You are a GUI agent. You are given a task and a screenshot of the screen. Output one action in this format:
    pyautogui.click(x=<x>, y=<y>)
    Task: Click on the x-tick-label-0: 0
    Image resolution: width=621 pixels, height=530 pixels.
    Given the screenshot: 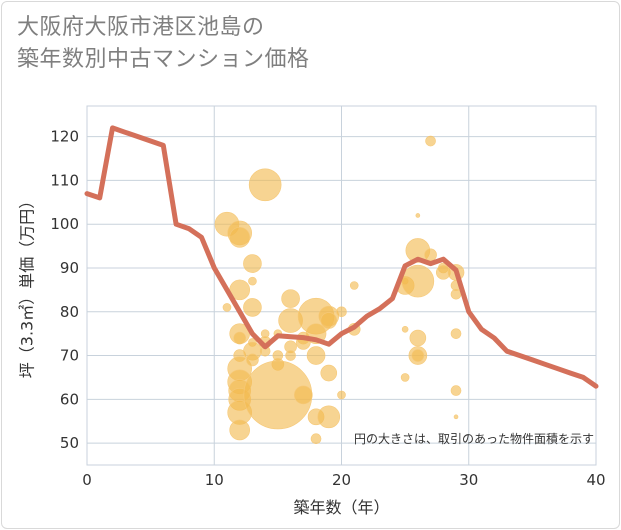 What is the action you would take?
    pyautogui.click(x=87, y=480)
    